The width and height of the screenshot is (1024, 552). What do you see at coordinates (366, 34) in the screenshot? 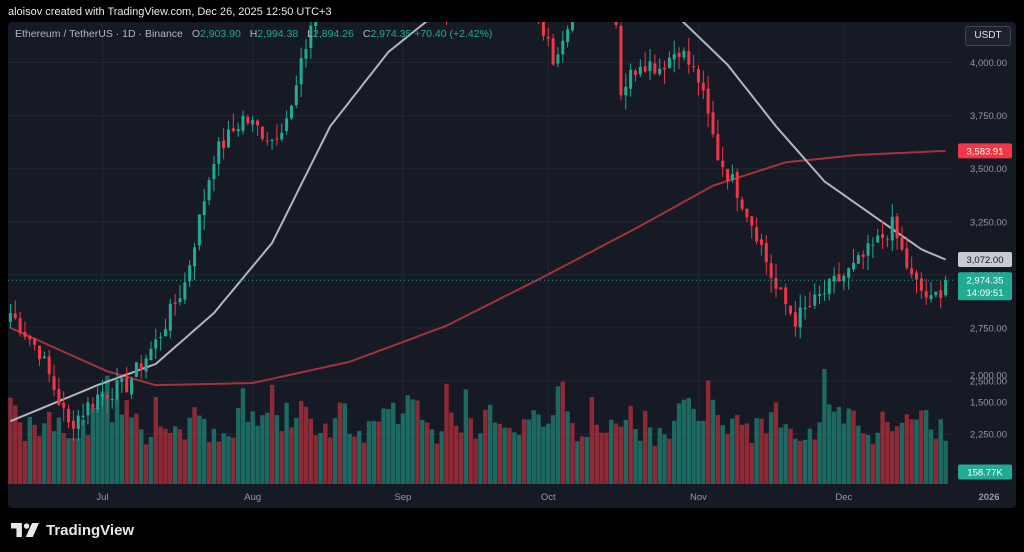
I see `close-label: C` at bounding box center [366, 34].